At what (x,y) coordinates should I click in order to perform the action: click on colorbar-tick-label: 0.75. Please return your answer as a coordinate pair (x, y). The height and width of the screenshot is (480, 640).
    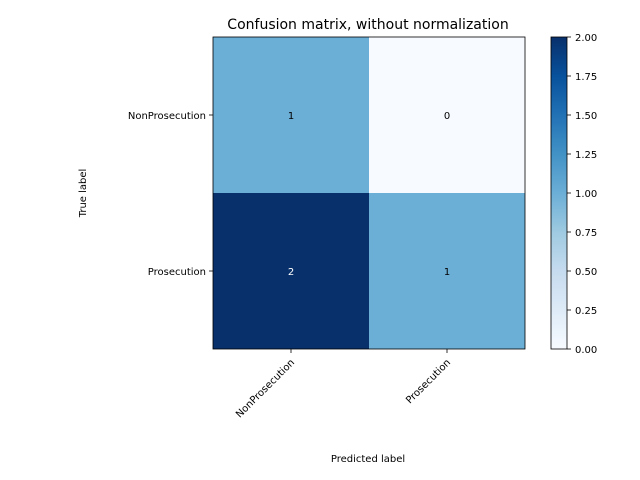
    Looking at the image, I should click on (586, 233).